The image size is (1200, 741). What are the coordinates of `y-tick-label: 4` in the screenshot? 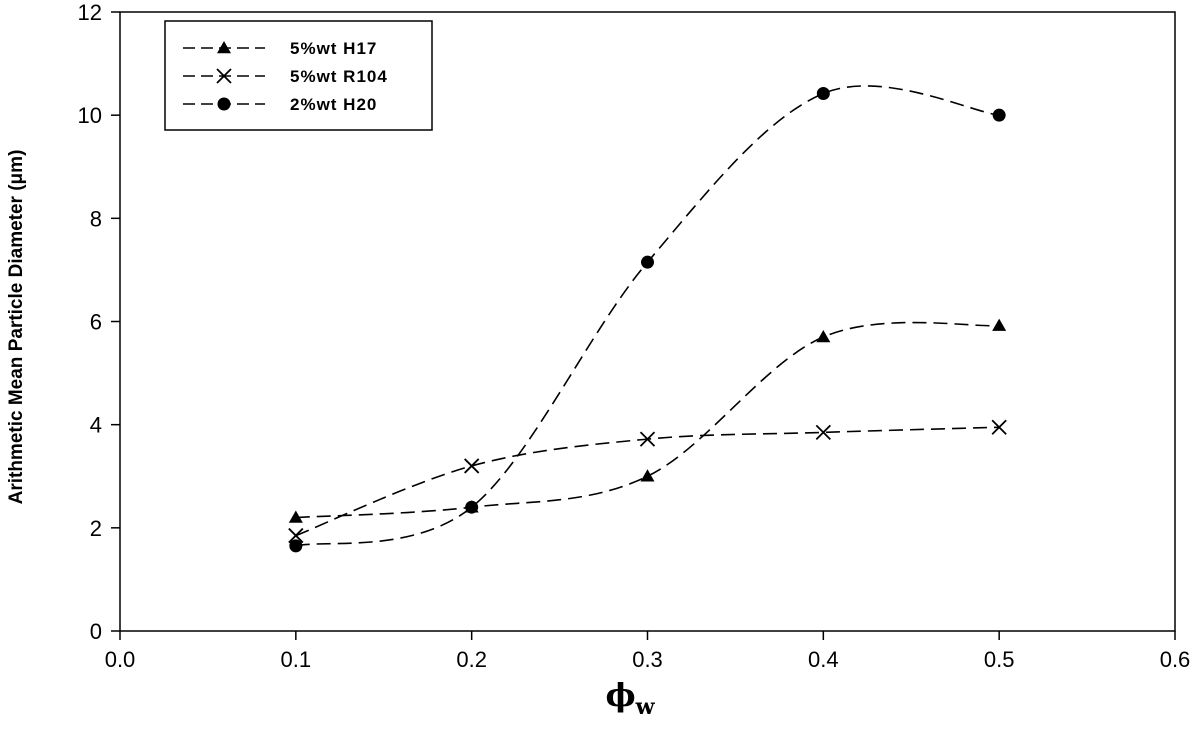 It's located at (96, 425).